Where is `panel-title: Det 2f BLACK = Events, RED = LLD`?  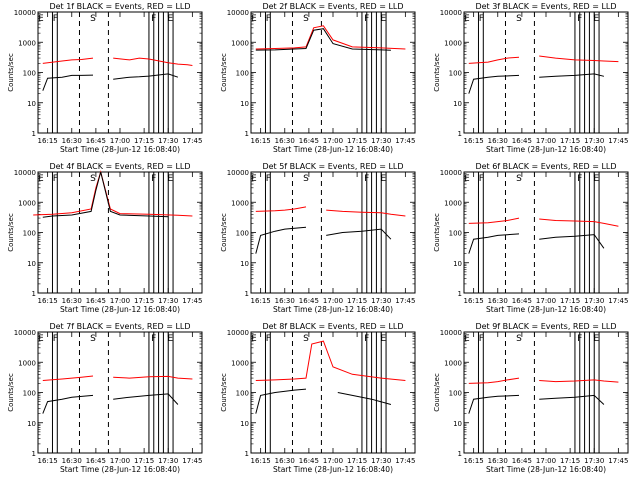
panel-title: Det 2f BLACK = Events, RED = LLD is located at coordinates (332, 6).